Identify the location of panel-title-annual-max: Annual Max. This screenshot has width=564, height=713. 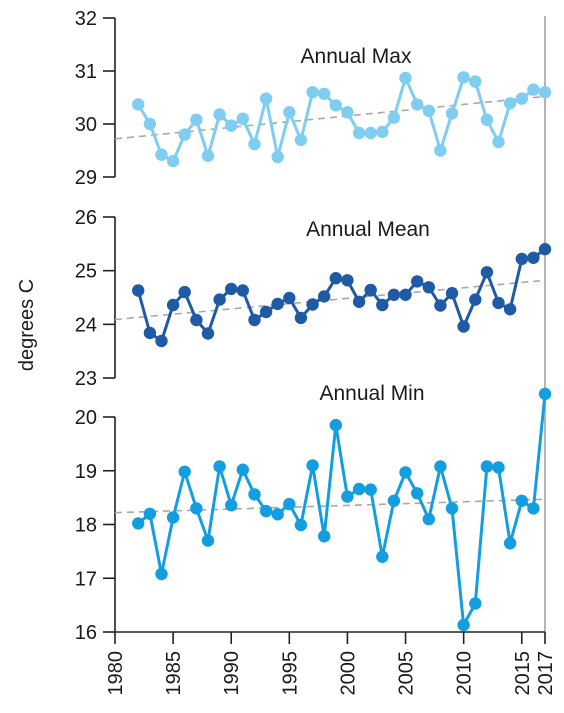
(356, 56).